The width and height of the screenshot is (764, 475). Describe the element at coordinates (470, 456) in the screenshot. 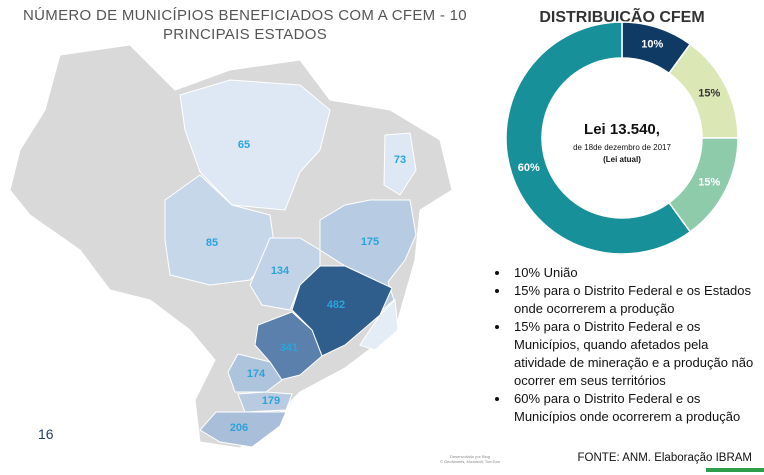

I see `map-credit: Desenvolvido por Bing` at that location.